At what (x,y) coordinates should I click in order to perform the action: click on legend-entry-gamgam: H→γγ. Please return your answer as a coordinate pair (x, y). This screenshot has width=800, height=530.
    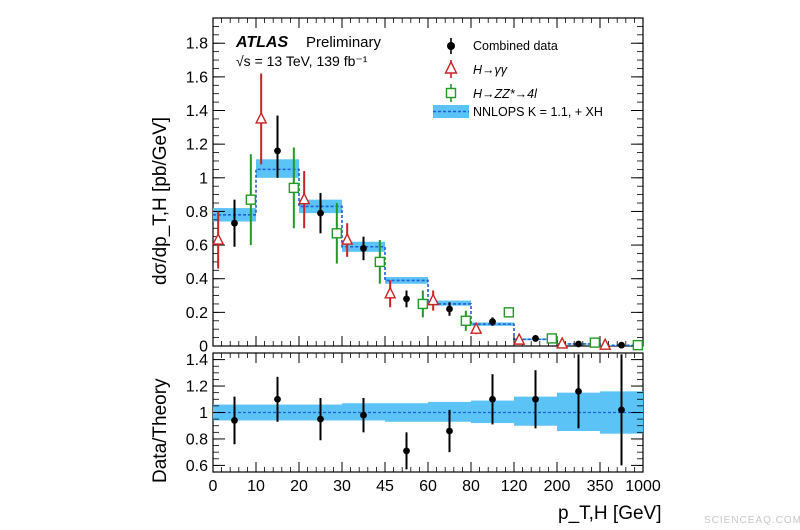
    Looking at the image, I should click on (476, 69).